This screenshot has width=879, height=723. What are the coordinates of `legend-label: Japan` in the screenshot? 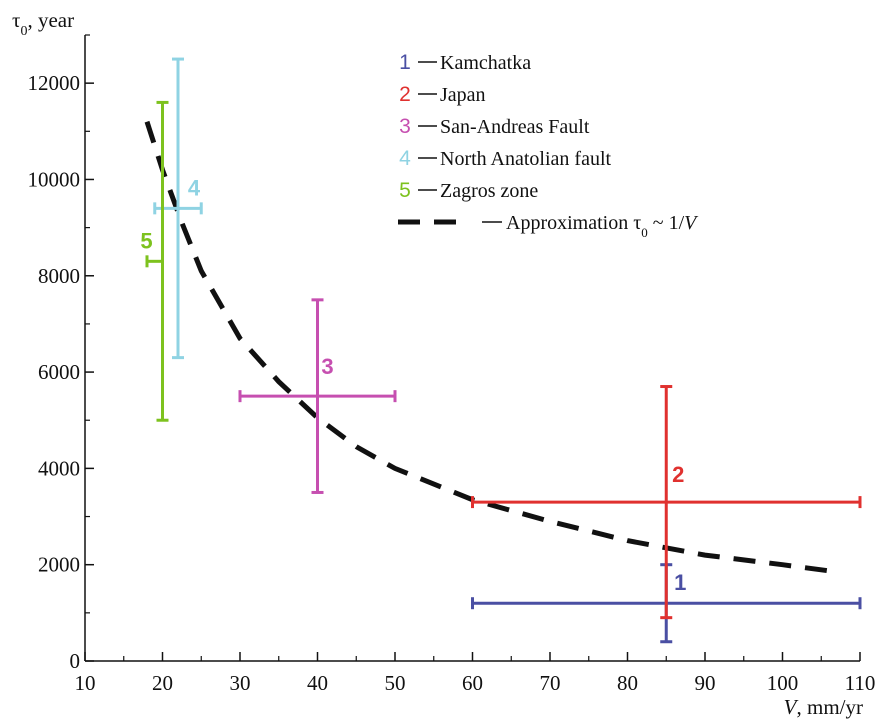 It's located at (463, 95).